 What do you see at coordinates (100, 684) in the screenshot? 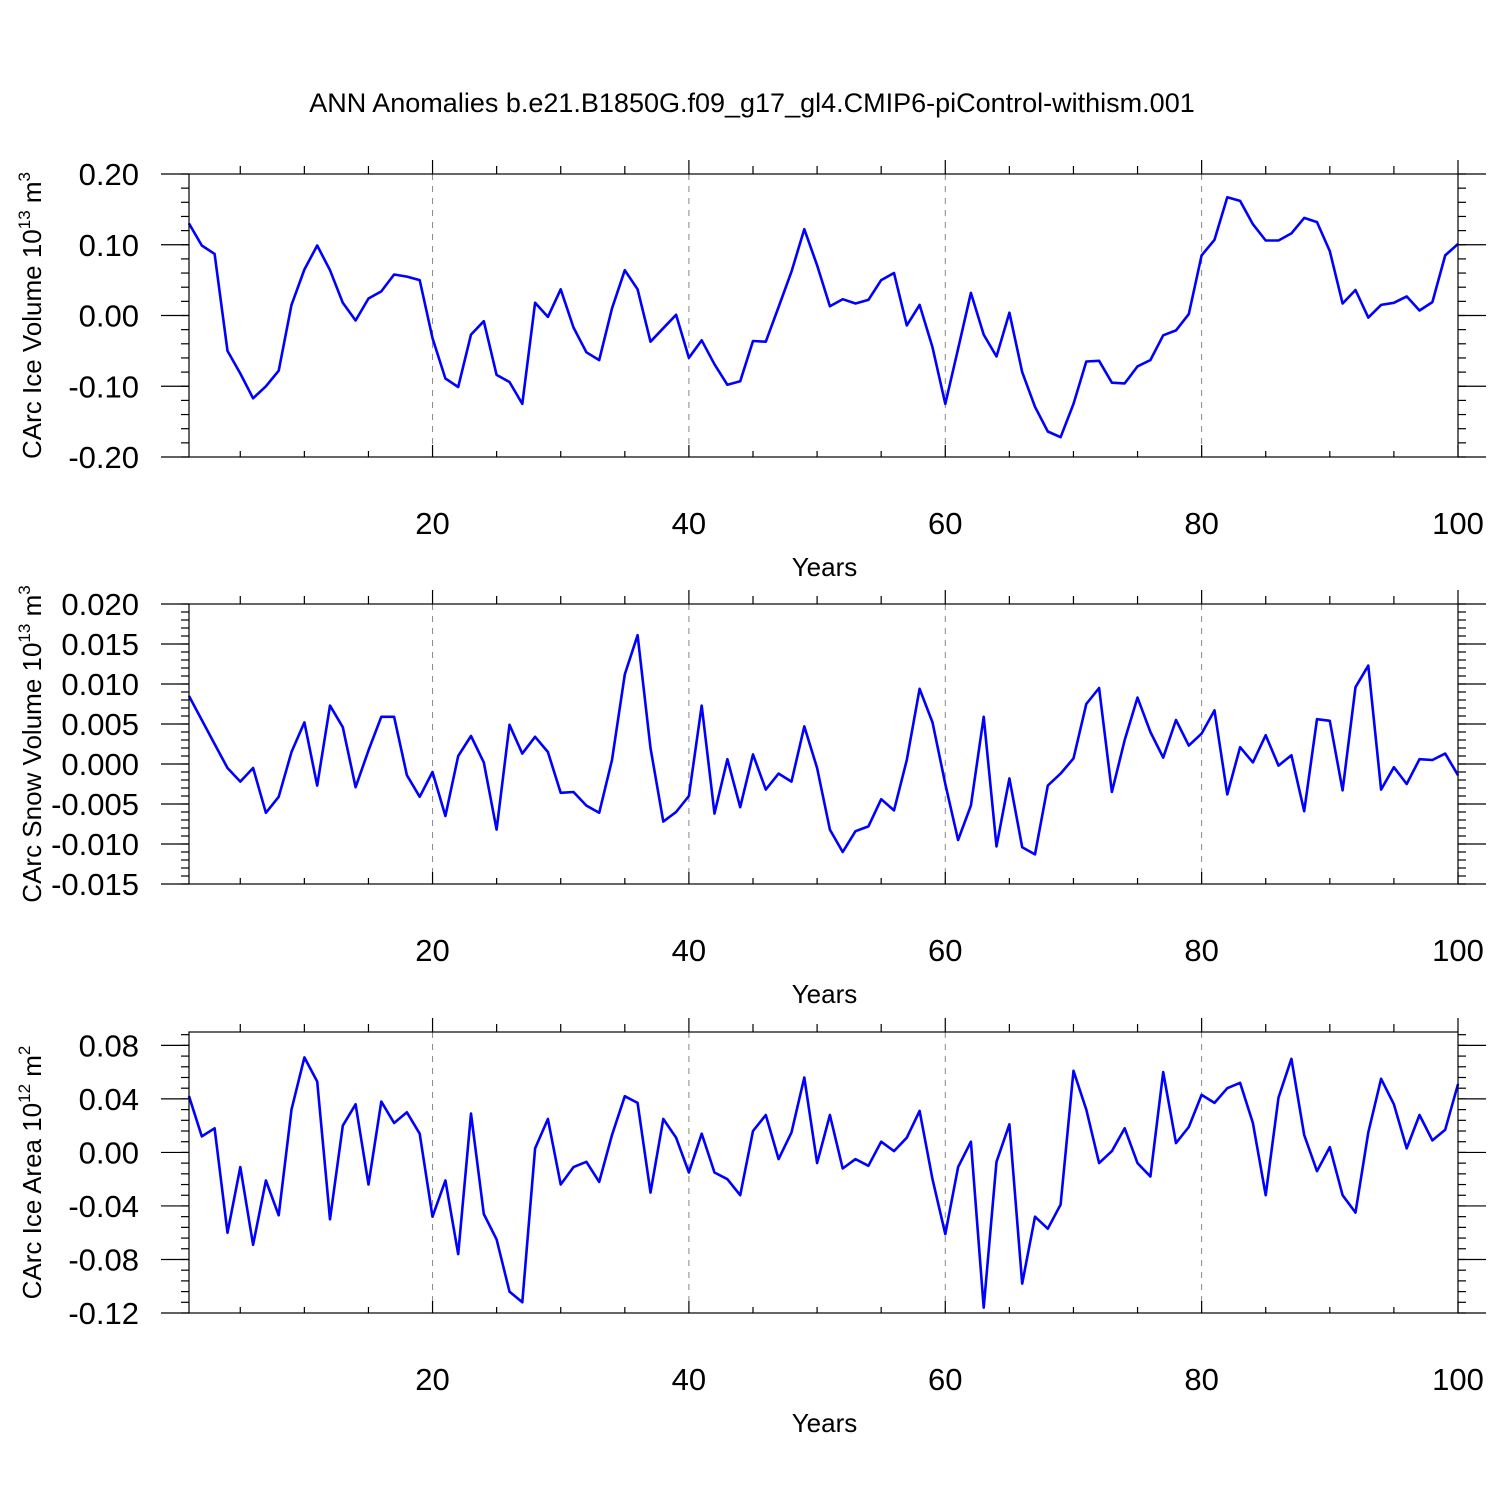
I see `y-tick-label: 0.010` at bounding box center [100, 684].